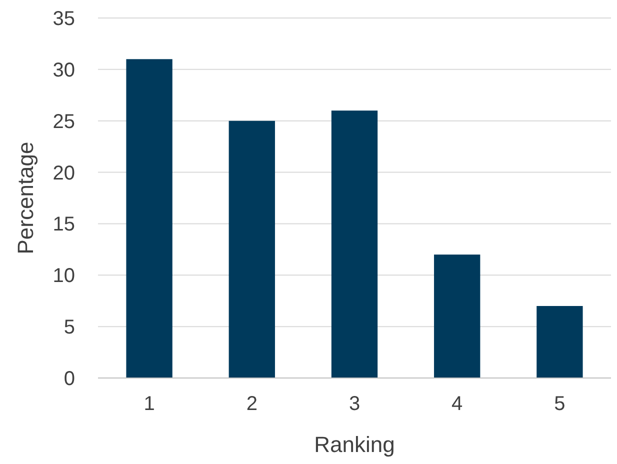 The image size is (617, 464). Describe the element at coordinates (457, 404) in the screenshot. I see `x-tick-label: 4` at that location.